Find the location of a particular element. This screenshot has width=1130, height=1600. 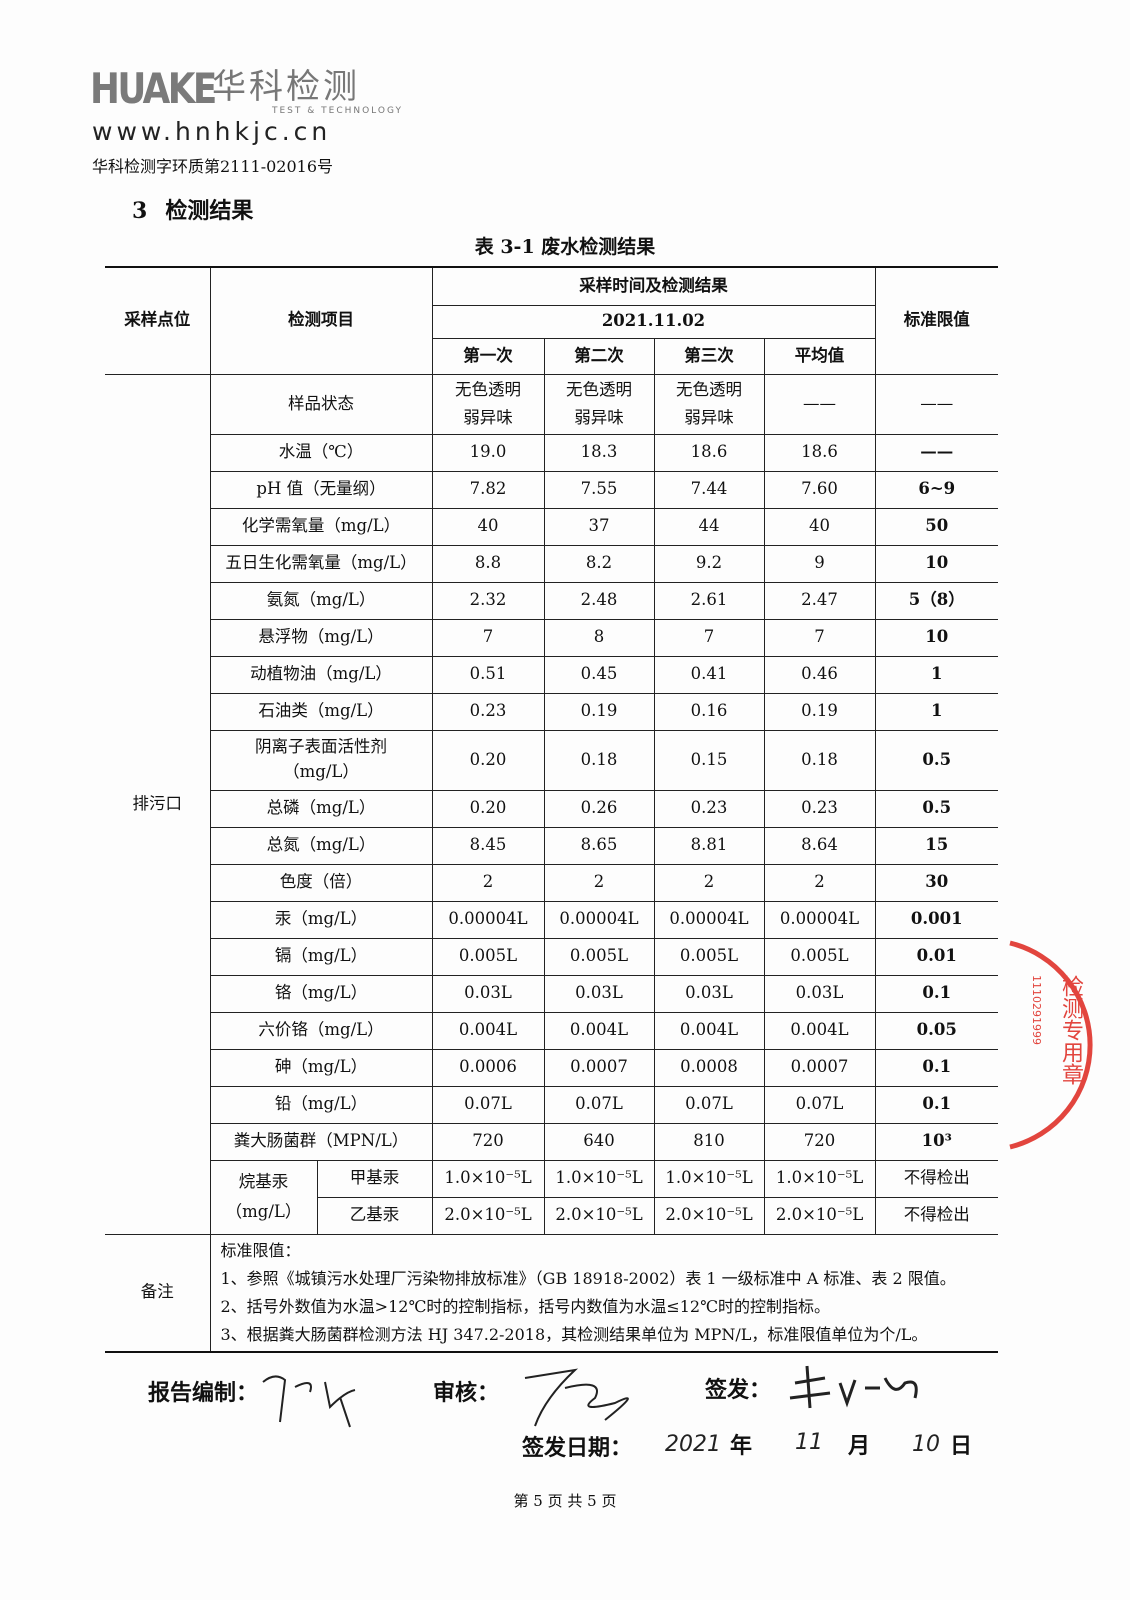

note-line: 2、括号外数值为水温>12℃时的控制指标，括号内数值为水温≤12℃时的控制指标。 is located at coordinates (525, 1306).